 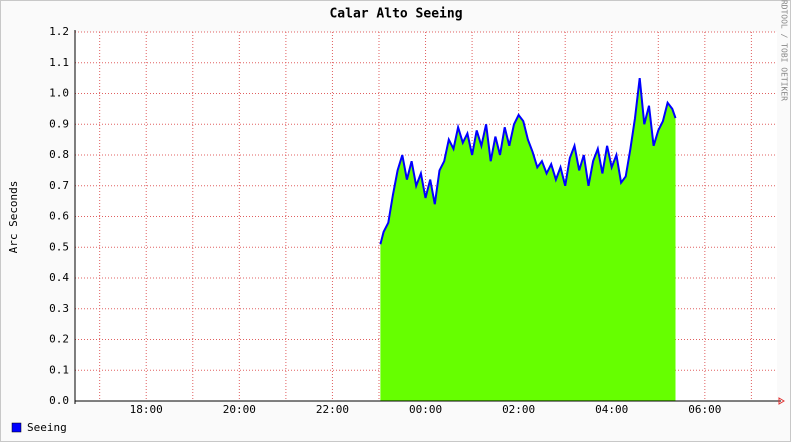 I want to click on y-tick-label: 0.1, so click(x=59, y=369).